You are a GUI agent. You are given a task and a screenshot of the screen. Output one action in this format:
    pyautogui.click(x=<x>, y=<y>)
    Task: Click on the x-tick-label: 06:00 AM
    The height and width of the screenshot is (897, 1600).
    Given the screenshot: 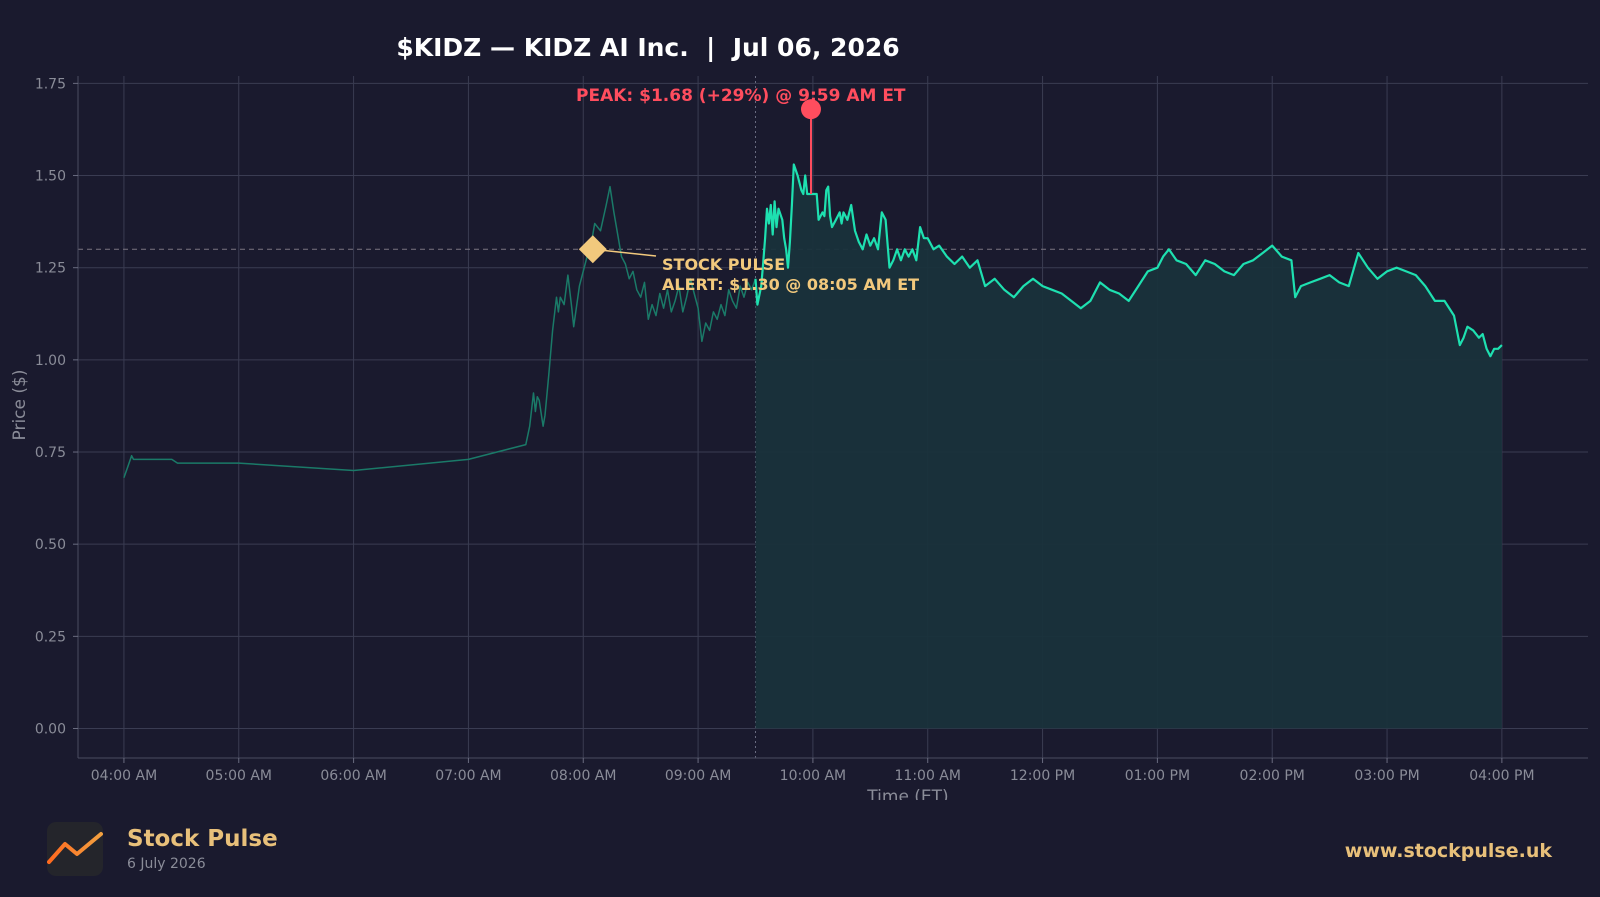 What is the action you would take?
    pyautogui.click(x=353, y=776)
    